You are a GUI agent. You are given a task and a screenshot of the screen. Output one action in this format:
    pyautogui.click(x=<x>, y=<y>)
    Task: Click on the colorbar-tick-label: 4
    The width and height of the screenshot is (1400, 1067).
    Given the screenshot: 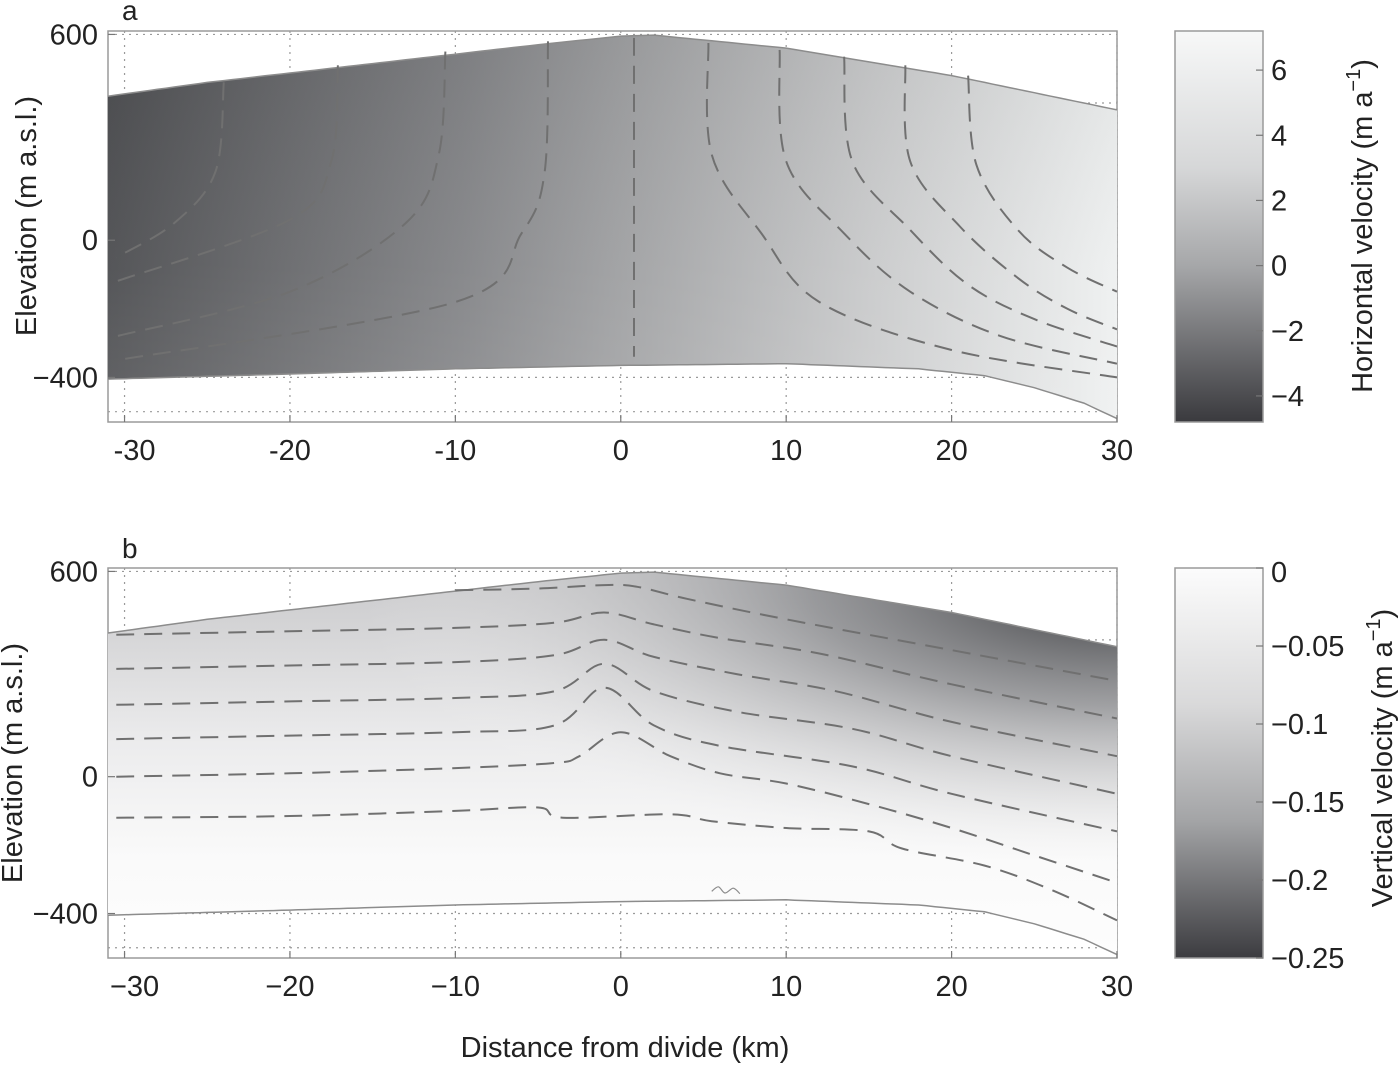 What is the action you would take?
    pyautogui.click(x=1279, y=136)
    